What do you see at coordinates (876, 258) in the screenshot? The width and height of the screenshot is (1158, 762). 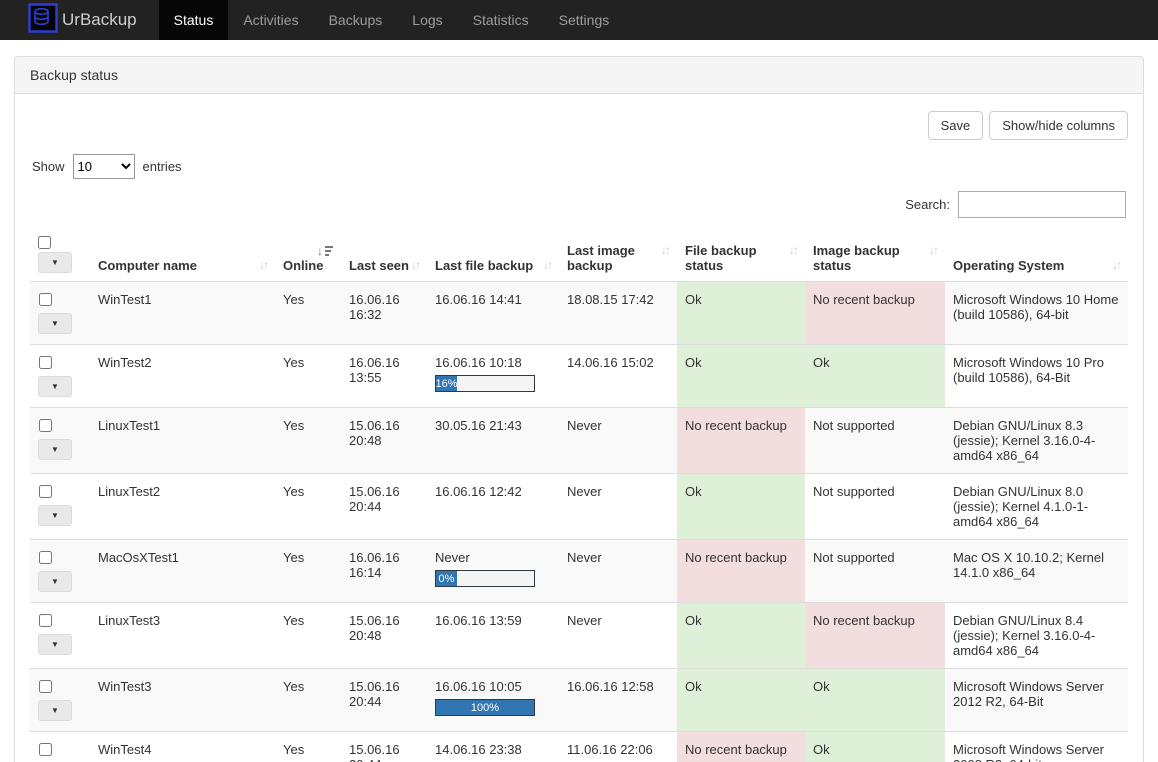 I see `header-image-backup-status: ↓↑ Image backup status` at bounding box center [876, 258].